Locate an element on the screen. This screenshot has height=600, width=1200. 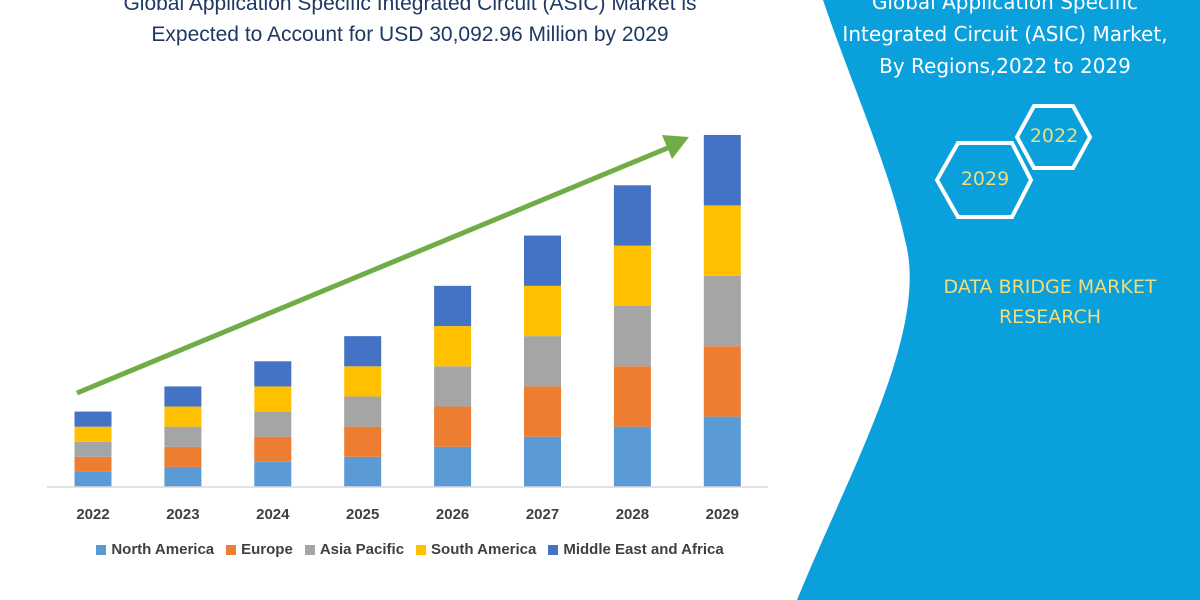
legend-label: Europe is located at coordinates (267, 549).